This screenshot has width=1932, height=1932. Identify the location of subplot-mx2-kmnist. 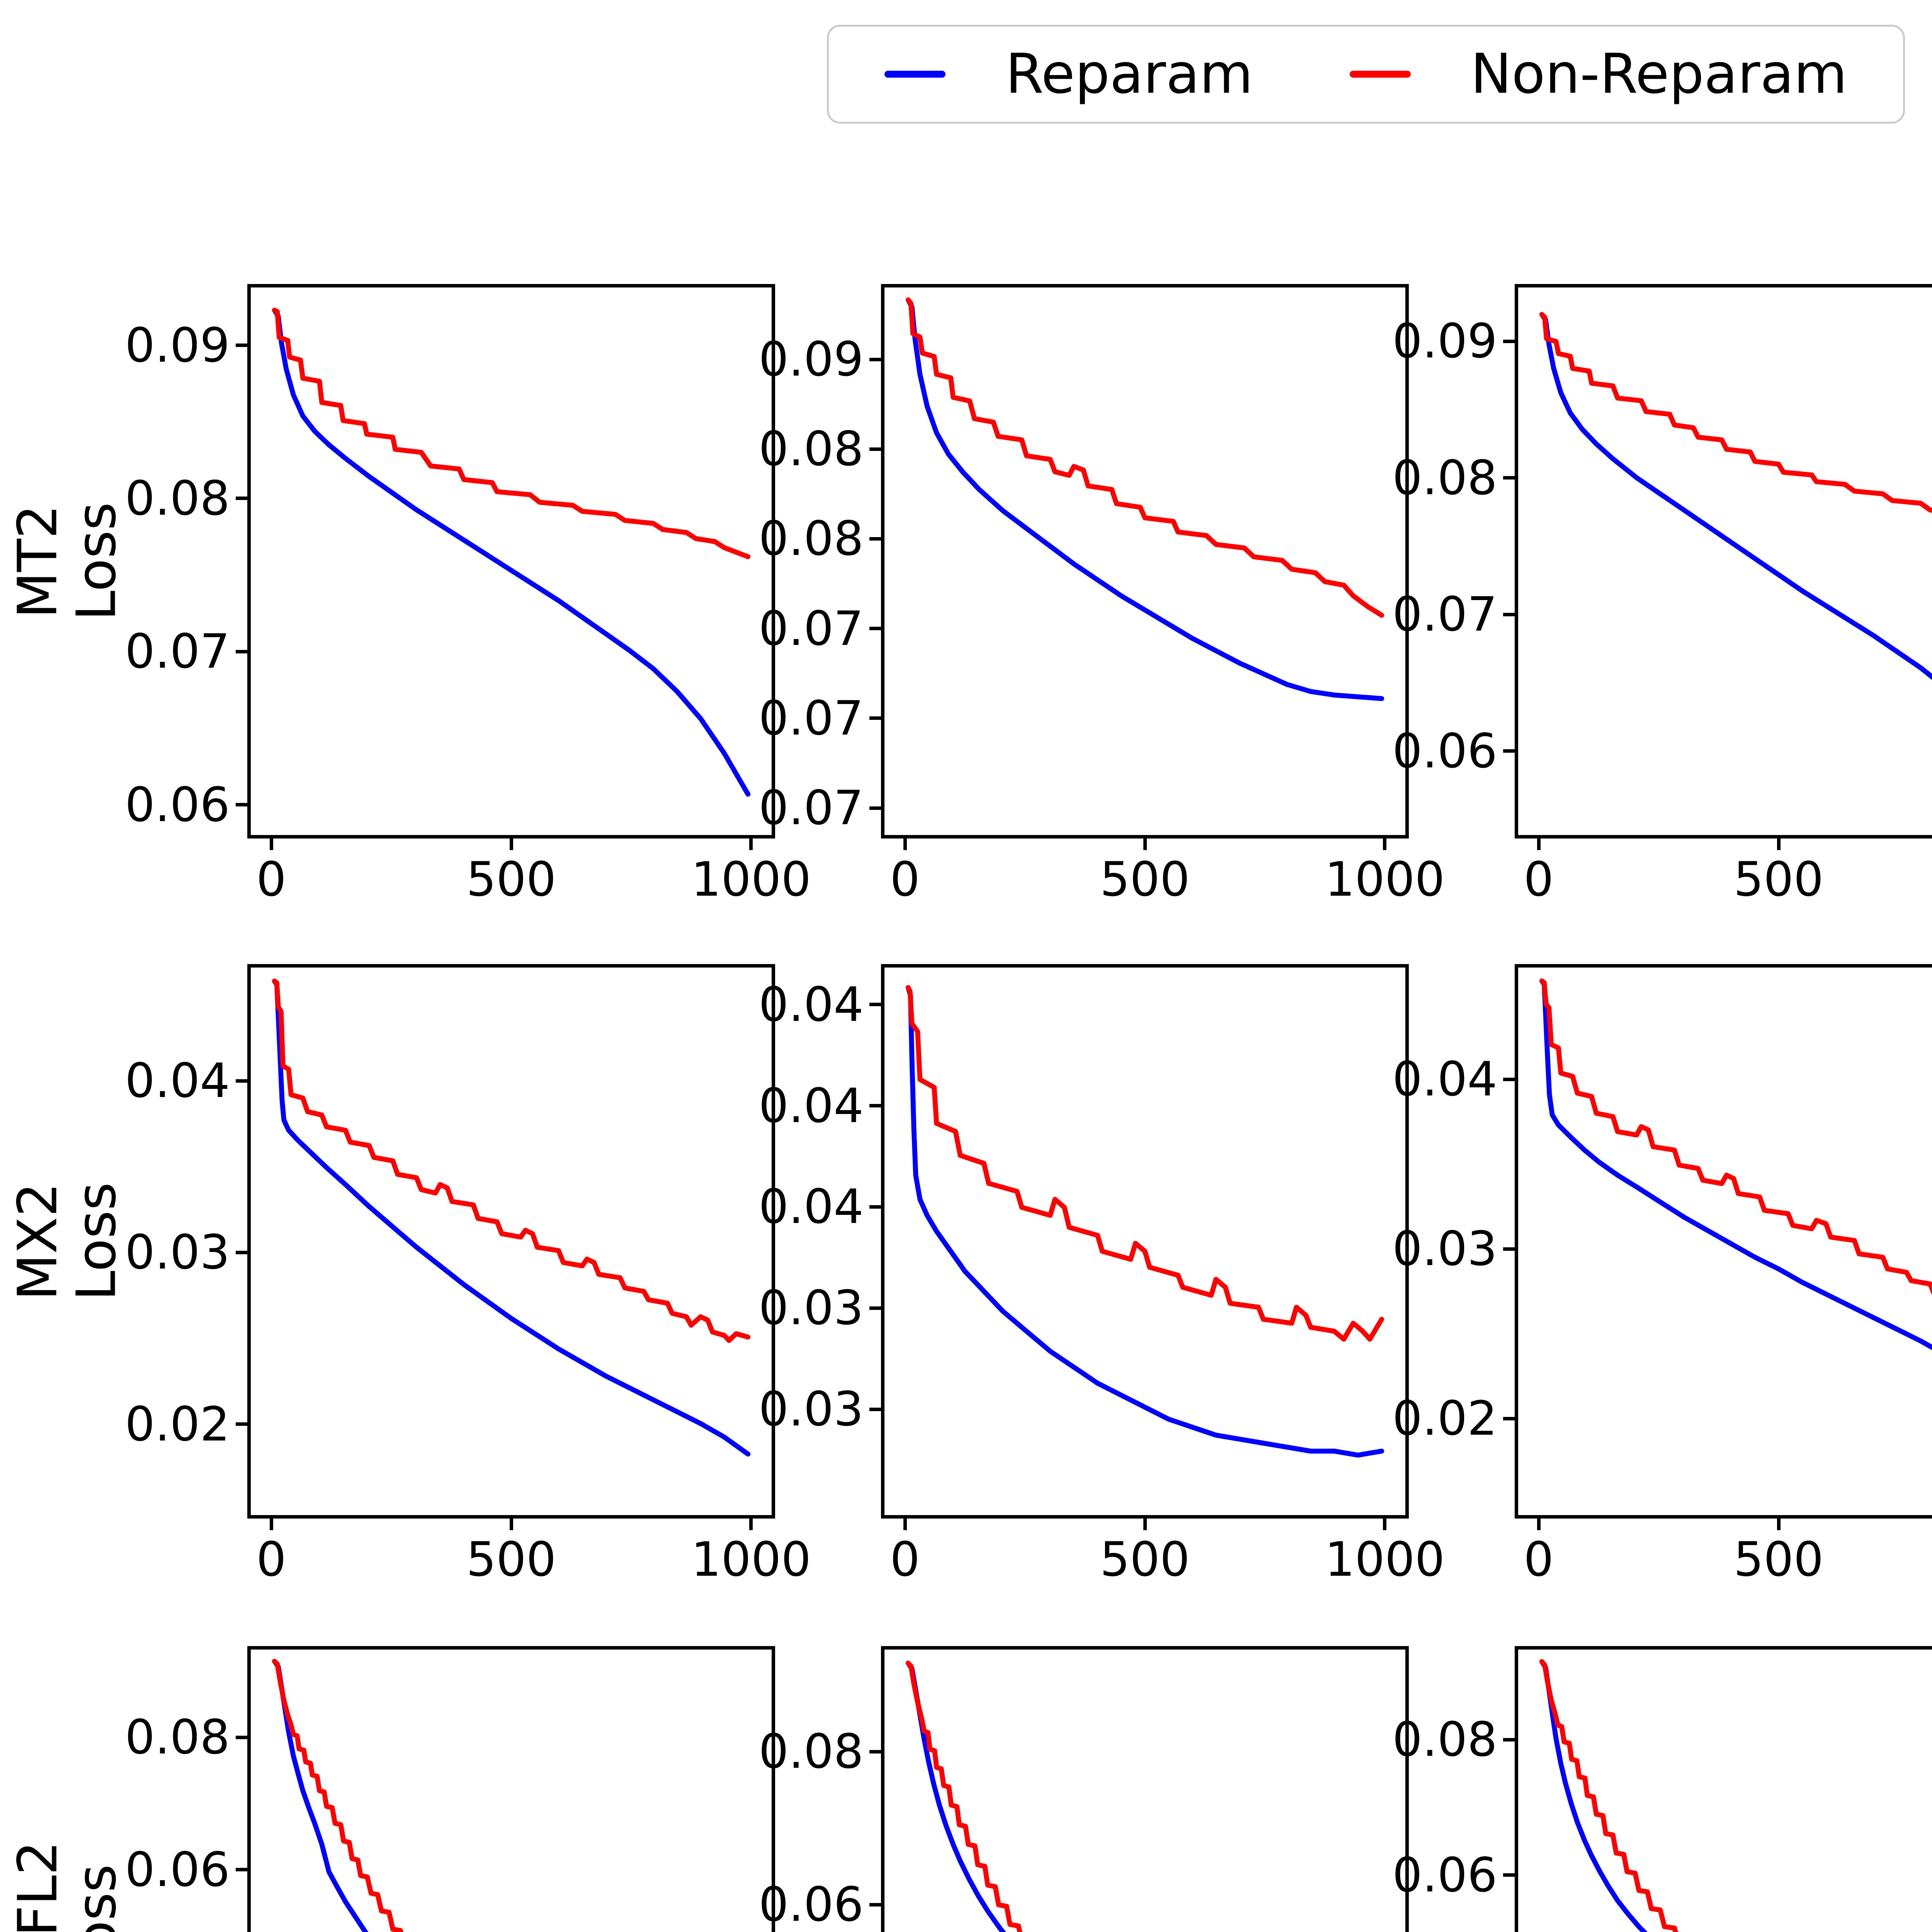
(1145, 1241).